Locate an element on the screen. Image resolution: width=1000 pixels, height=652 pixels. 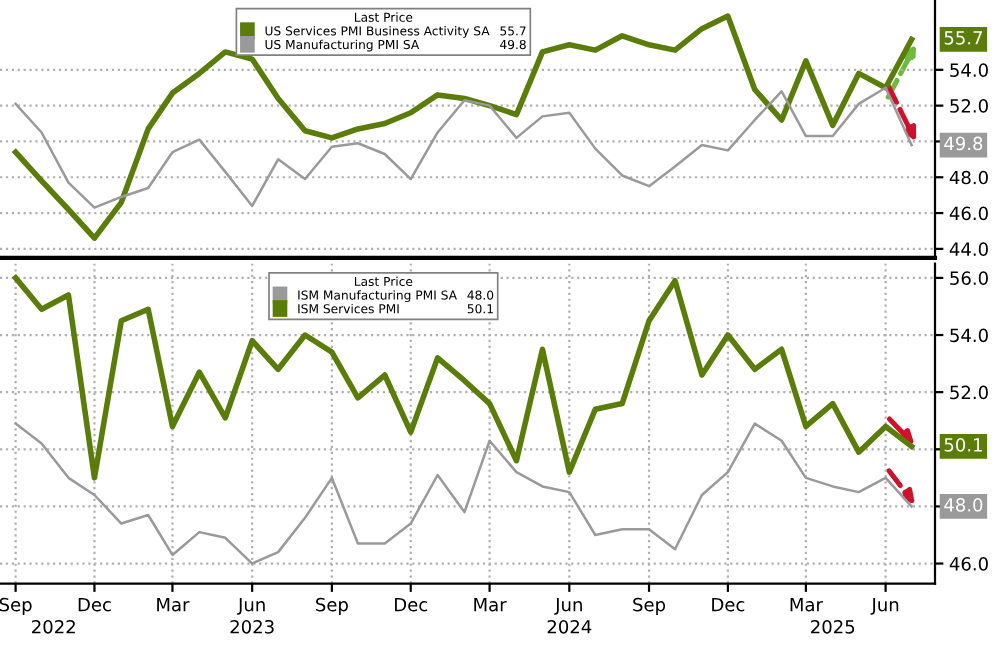
x2-tick-label: 2025 is located at coordinates (833, 626).